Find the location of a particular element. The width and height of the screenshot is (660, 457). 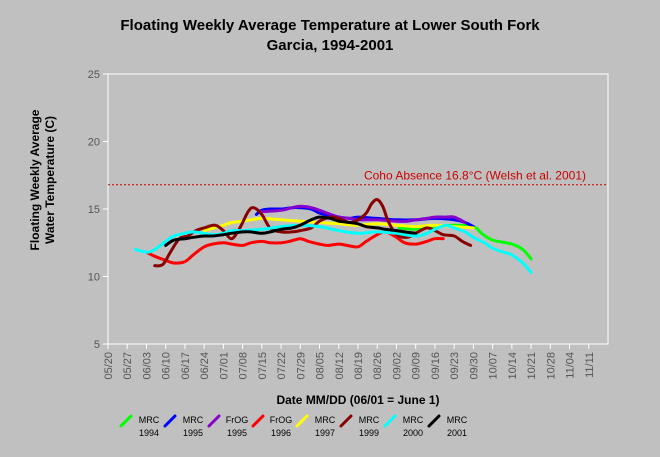

chart-title-line2: Garcia, 1994-2001 is located at coordinates (330, 45).